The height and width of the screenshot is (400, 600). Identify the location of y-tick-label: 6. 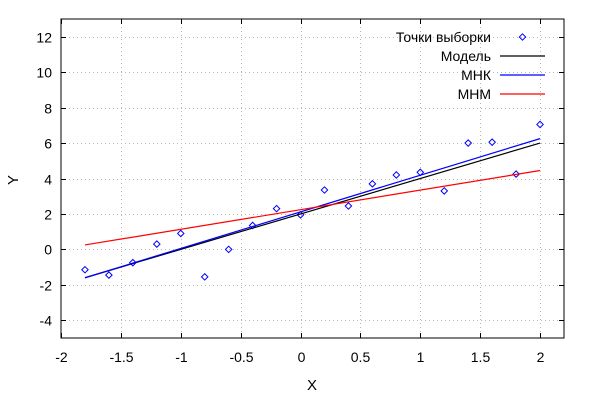
(48, 144).